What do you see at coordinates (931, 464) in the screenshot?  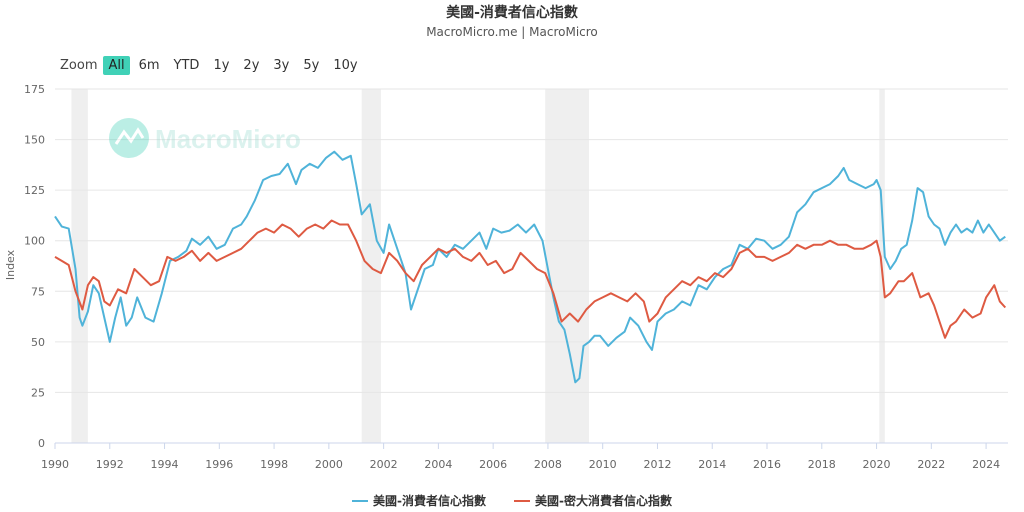 I see `x-tick-label: 2022` at bounding box center [931, 464].